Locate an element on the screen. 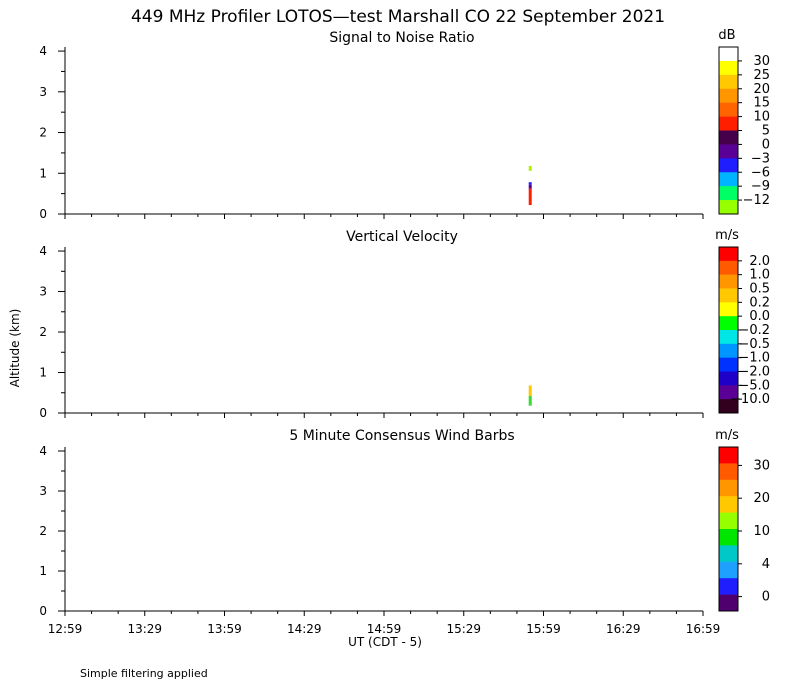  panel-title: 5 Minute Consensus Wind Barbs is located at coordinates (401, 436).